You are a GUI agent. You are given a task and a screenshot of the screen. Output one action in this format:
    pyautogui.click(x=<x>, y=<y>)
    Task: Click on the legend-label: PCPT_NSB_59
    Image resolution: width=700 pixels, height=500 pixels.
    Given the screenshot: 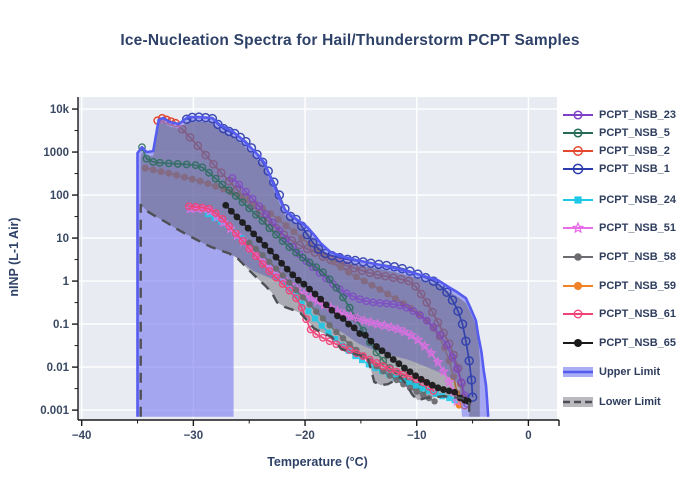 What is the action you would take?
    pyautogui.click(x=638, y=286)
    